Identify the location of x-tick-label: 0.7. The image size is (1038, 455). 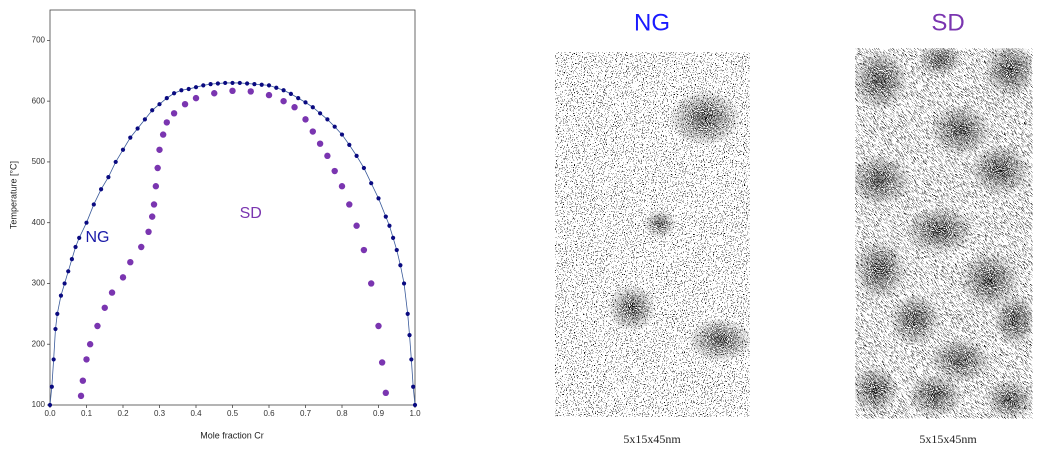
(306, 413).